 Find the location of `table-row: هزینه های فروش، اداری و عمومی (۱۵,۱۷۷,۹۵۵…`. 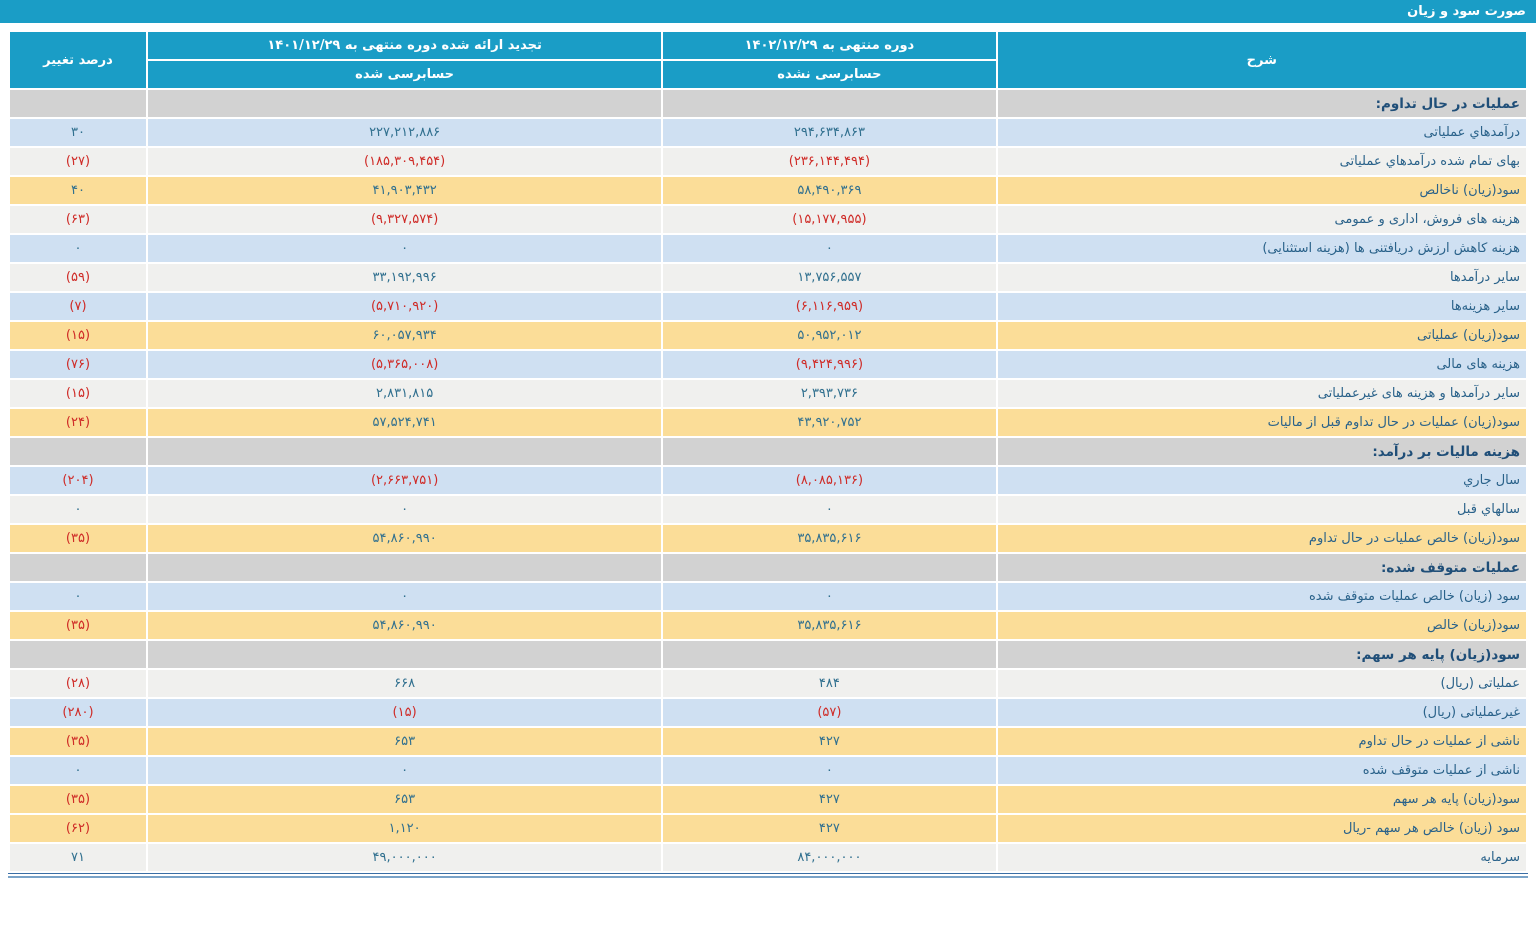

table-row: هزینه های فروش، اداری و عمومی (۱۵,۱۷۷,۹۵۵… is located at coordinates (768, 219).